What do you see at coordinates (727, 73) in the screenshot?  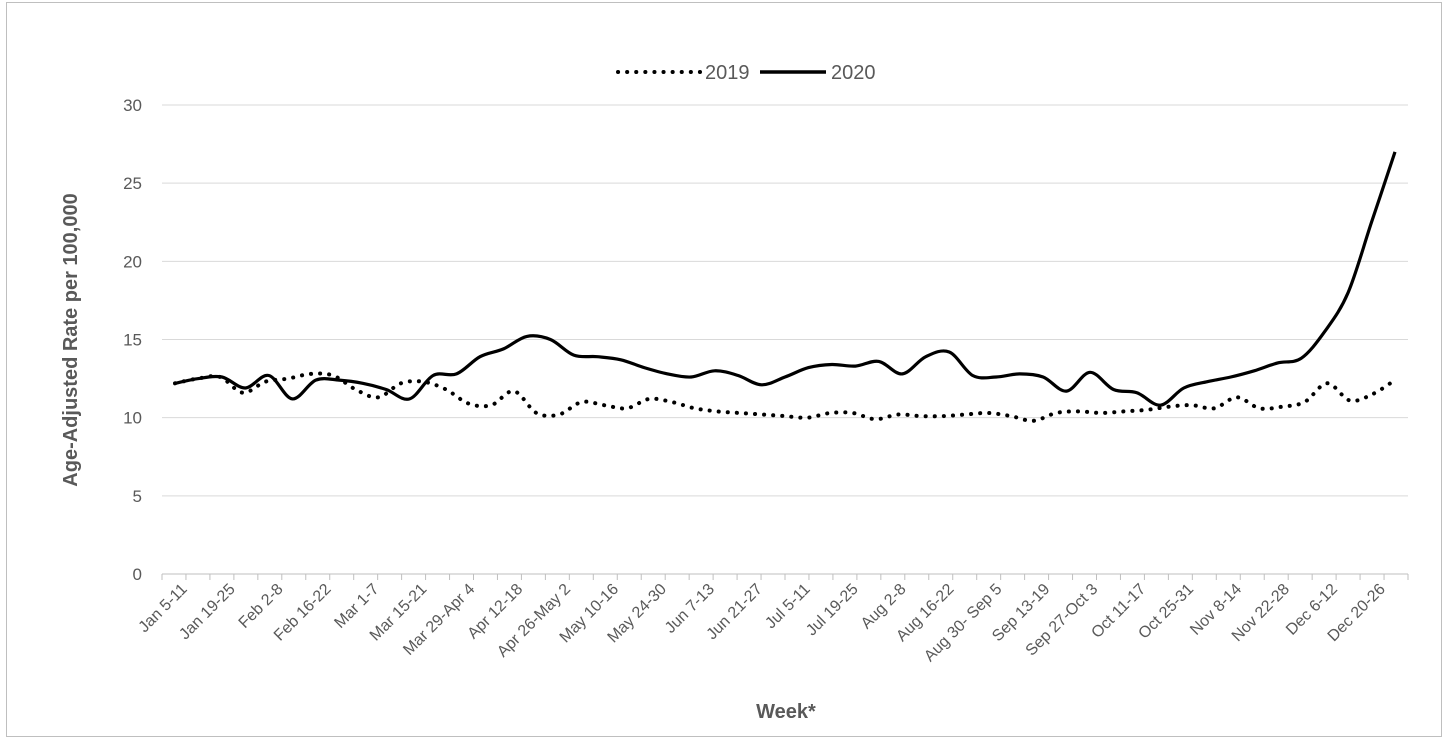 I see `legend-label-2019: 2019` at bounding box center [727, 73].